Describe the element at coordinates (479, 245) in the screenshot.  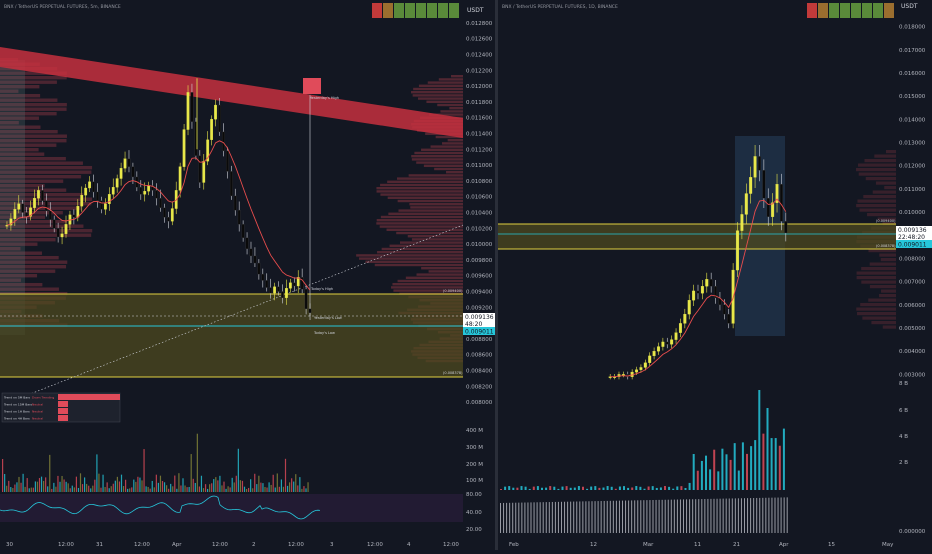
I see `left-price-tick: 0.010000` at that location.